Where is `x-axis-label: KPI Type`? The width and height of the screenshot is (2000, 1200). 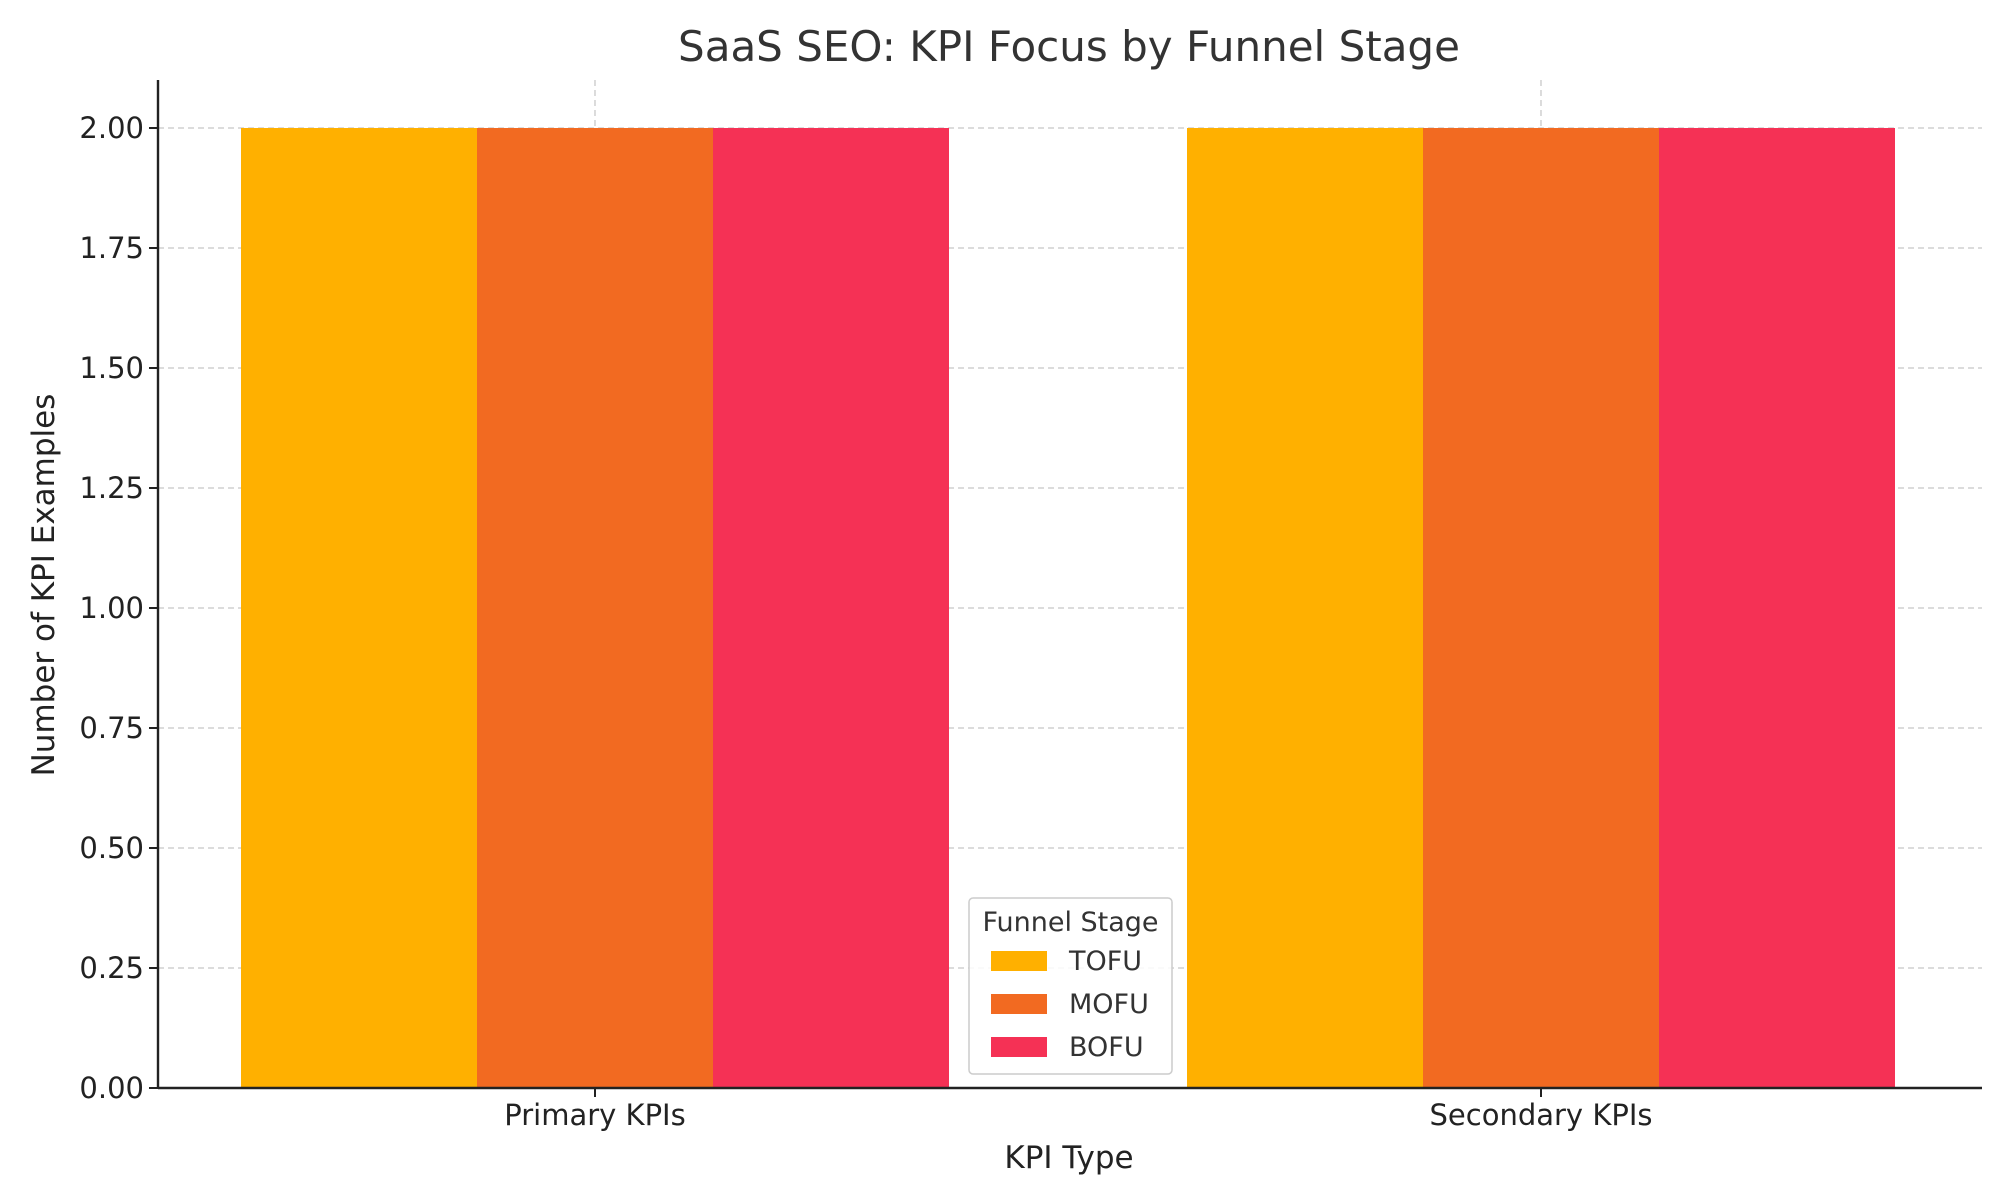
x-axis-label: KPI Type is located at coordinates (1068, 1158).